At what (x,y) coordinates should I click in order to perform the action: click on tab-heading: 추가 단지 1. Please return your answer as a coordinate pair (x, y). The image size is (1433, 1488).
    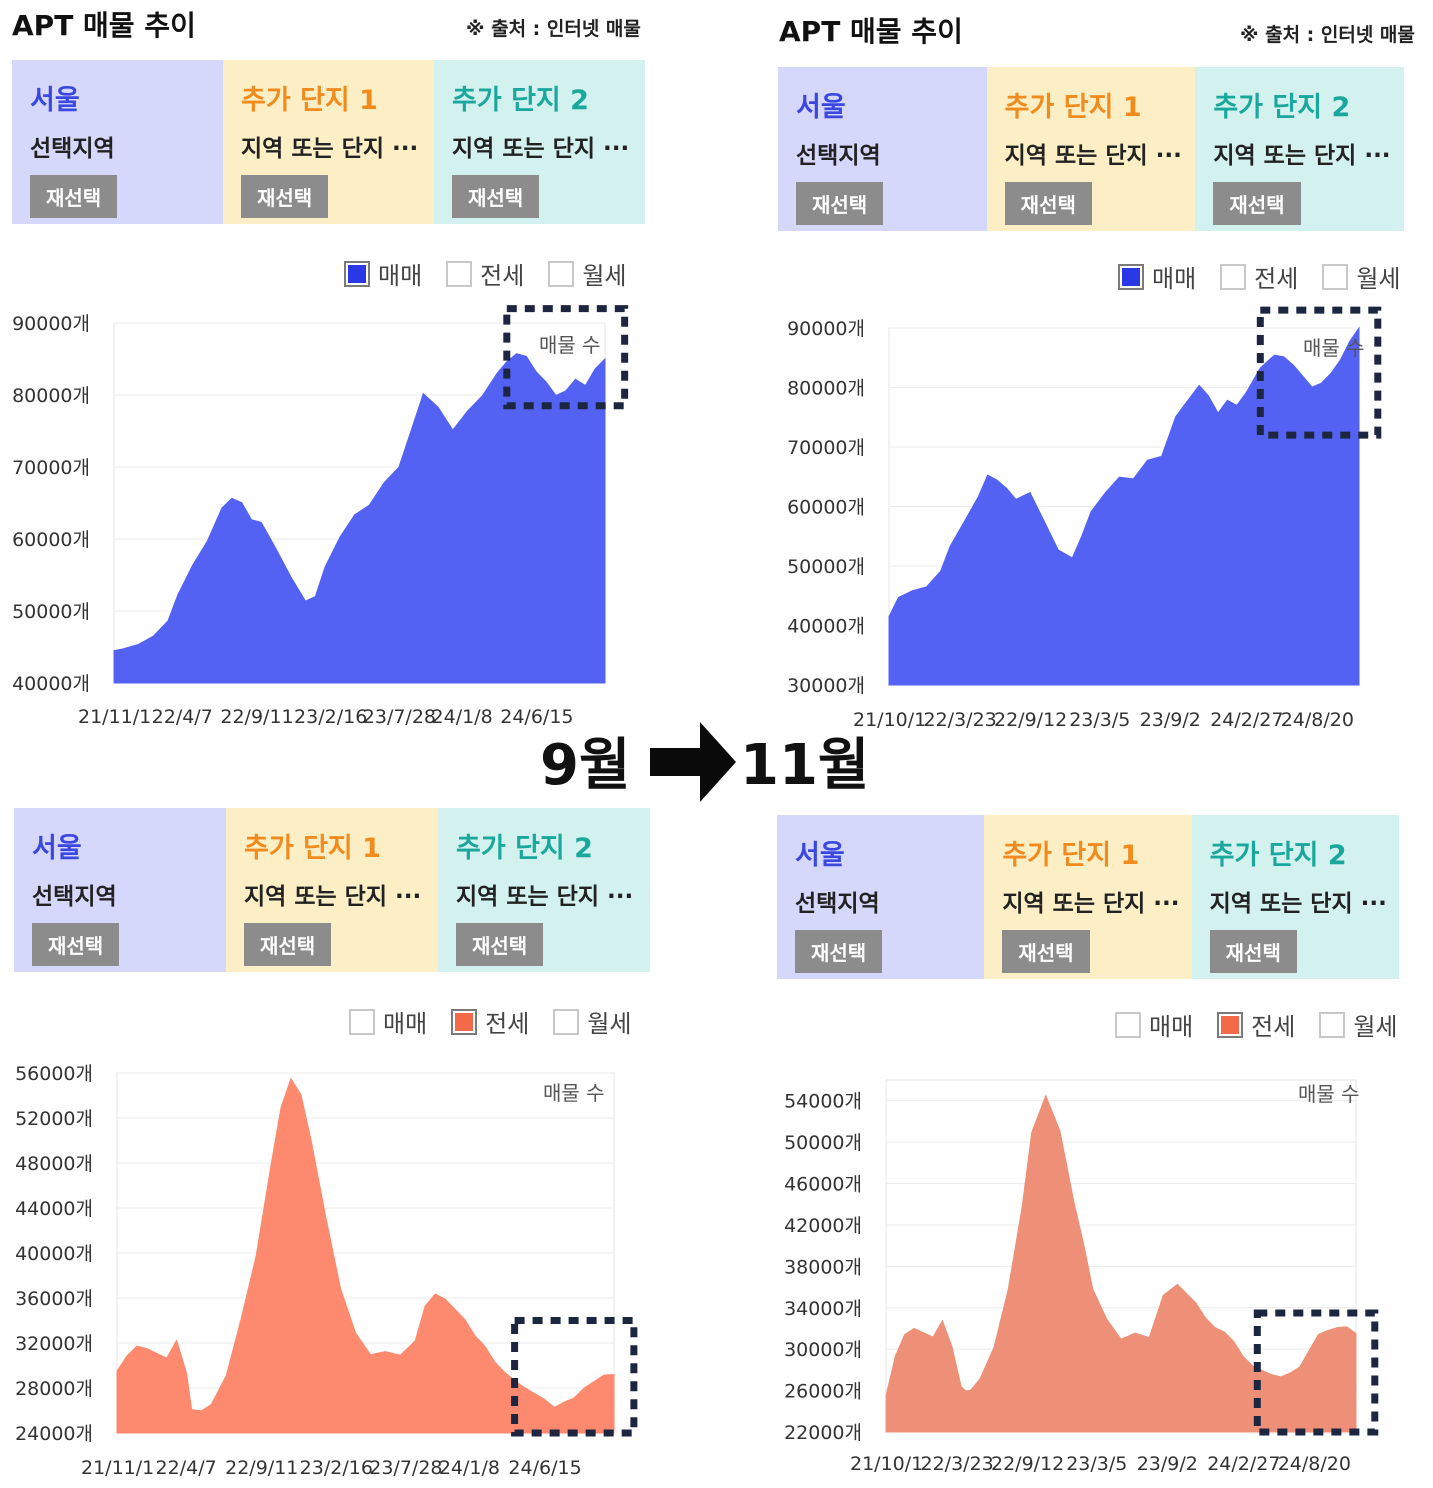
    Looking at the image, I should click on (1071, 855).